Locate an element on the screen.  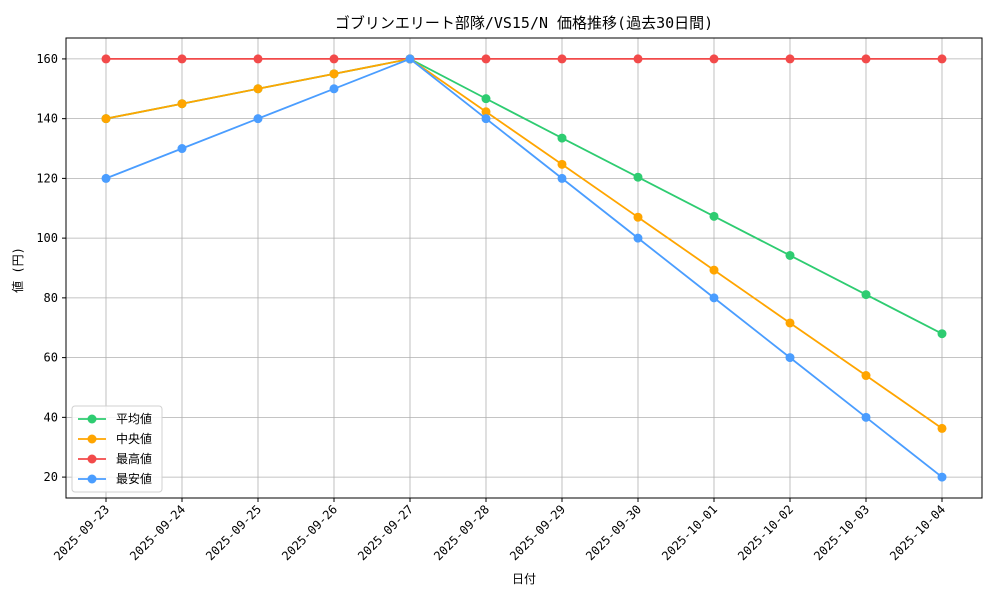
x-axis-label: 日付 is located at coordinates (524, 579).